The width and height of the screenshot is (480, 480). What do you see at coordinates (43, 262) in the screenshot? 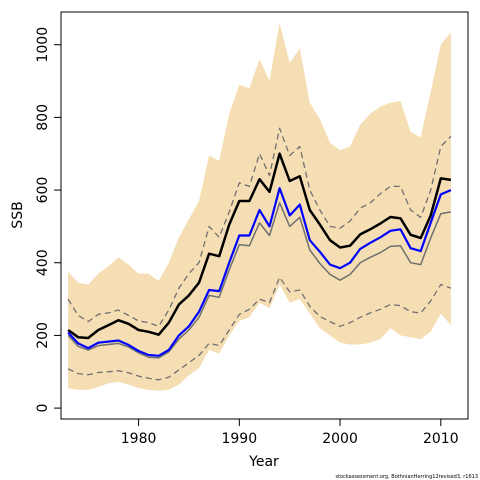
I see `y-tick-label: 400` at bounding box center [43, 262].